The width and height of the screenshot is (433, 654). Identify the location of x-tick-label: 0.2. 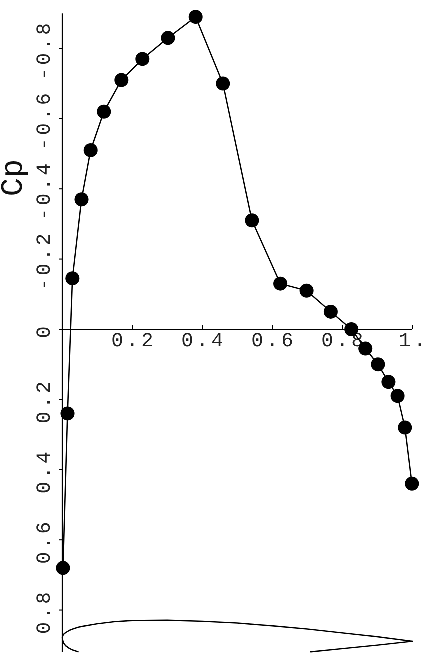
(134, 342).